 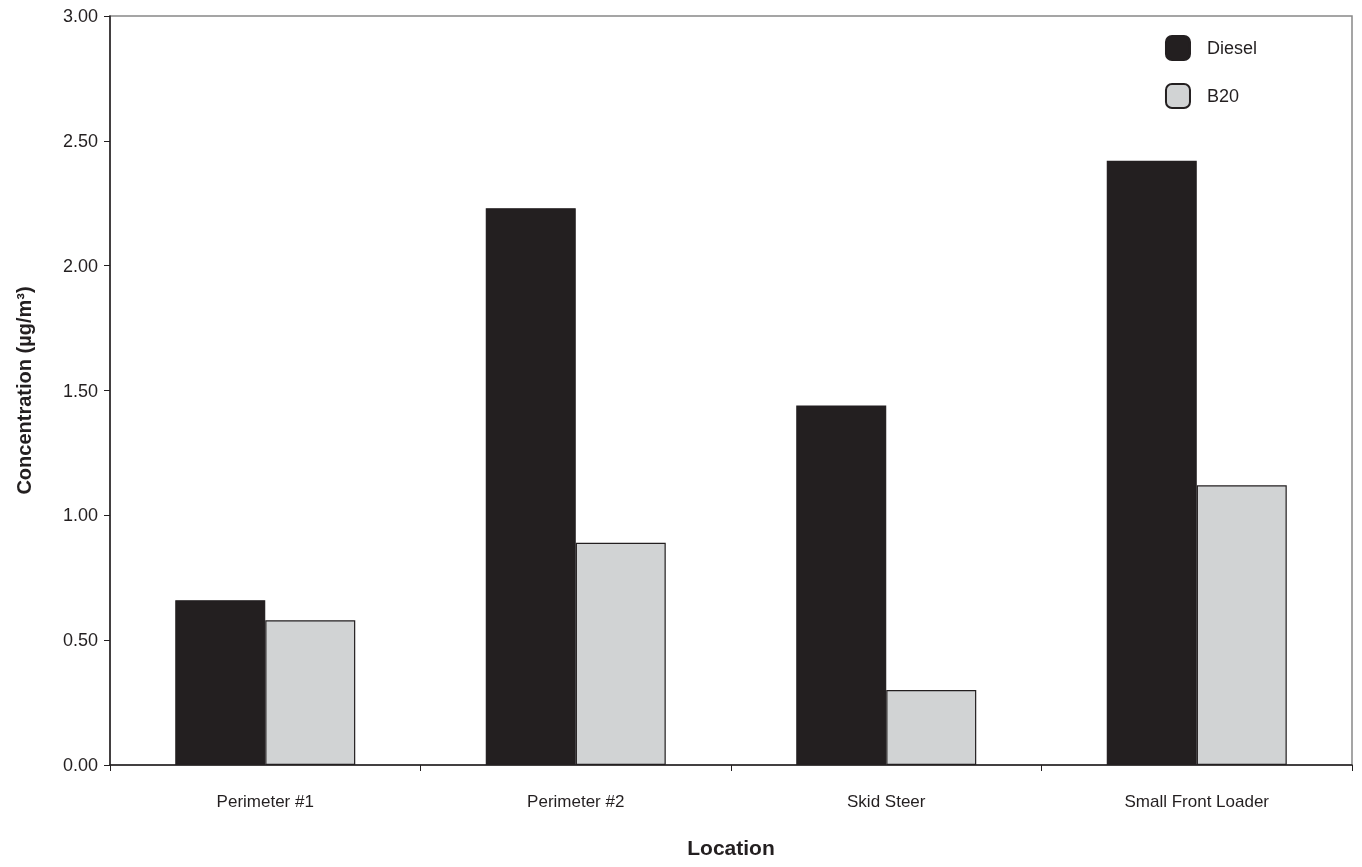 I want to click on x-tick-label: Small Front Loader, so click(x=1197, y=801).